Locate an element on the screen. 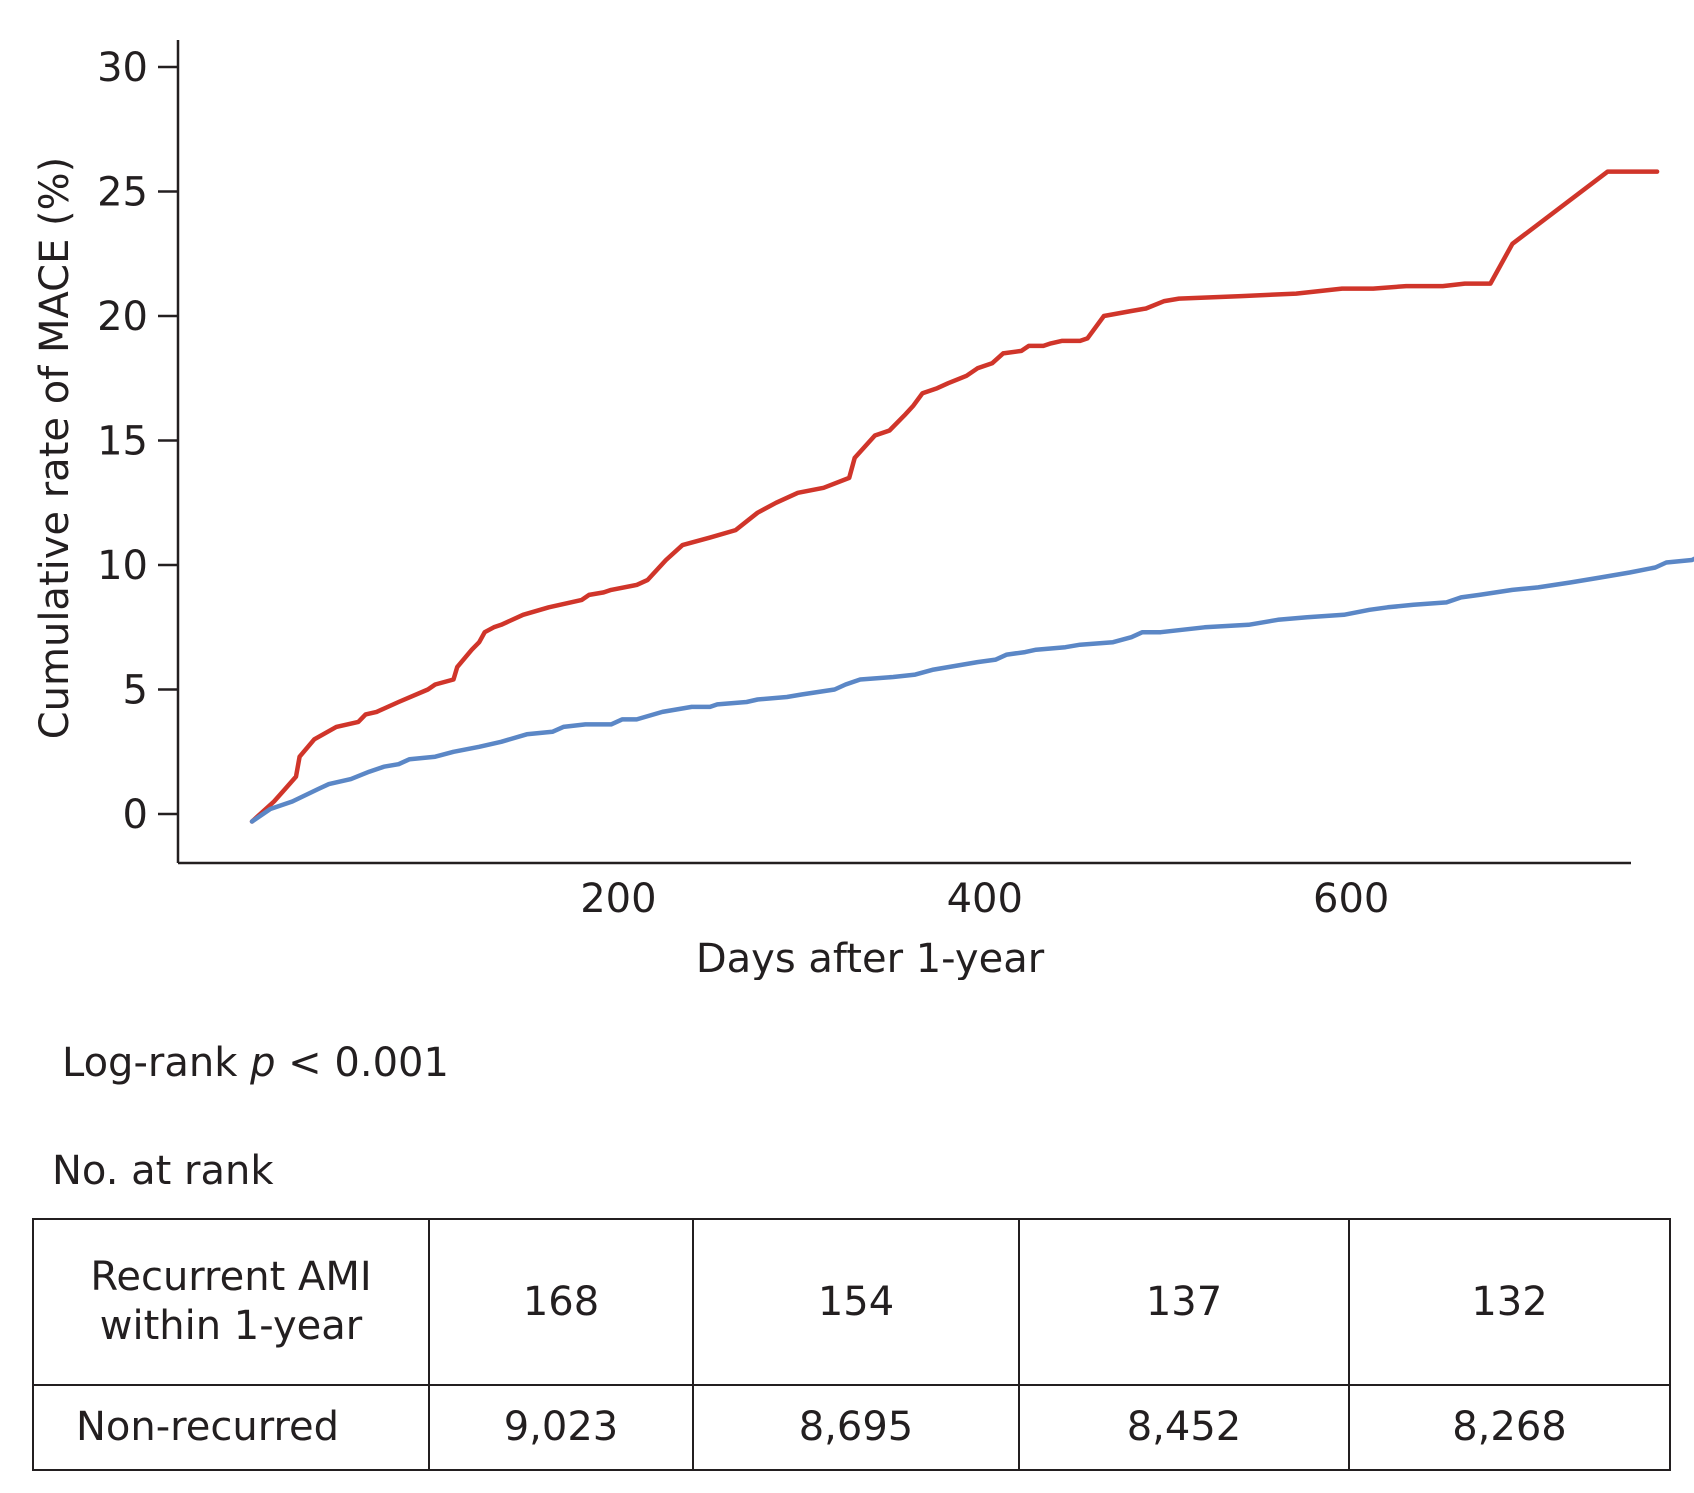 The image size is (1694, 1493). risk-cell: 8,268 is located at coordinates (1509, 1427).